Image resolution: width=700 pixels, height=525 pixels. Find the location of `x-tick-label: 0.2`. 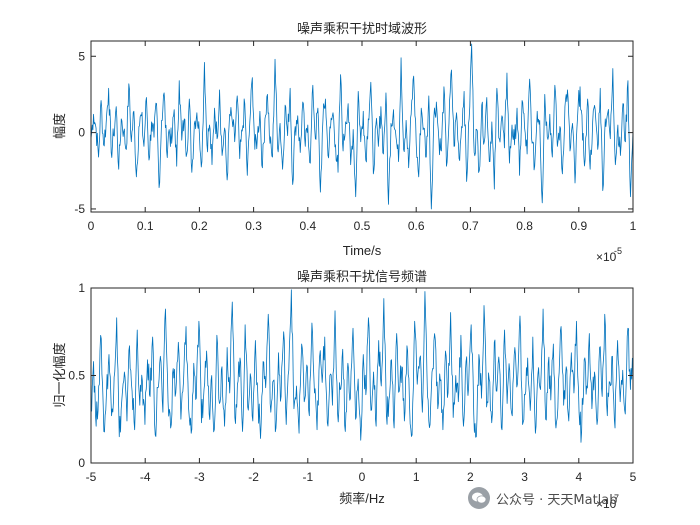

x-tick-label: 0.2 is located at coordinates (199, 226).